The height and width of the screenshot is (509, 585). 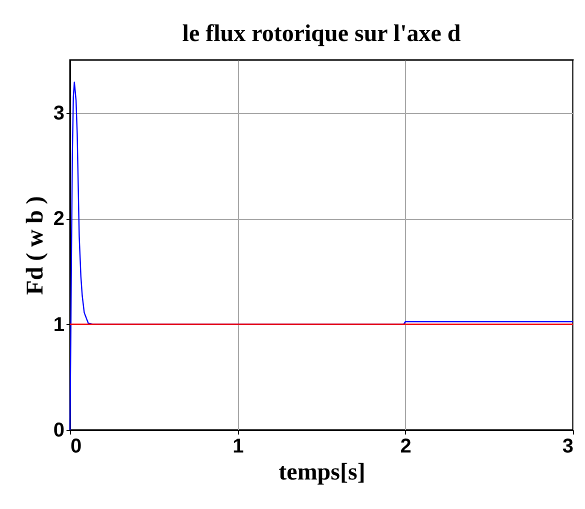 I want to click on y-tick-label: 1, so click(x=58, y=325).